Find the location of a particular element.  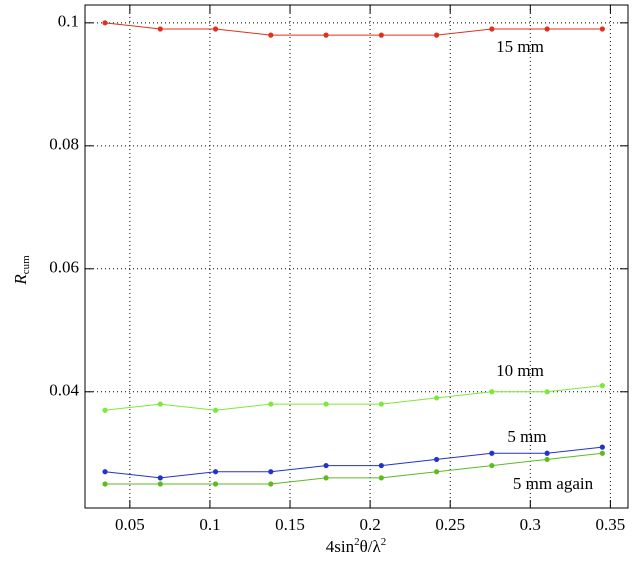

x-tick-label: 0.35 is located at coordinates (611, 524).